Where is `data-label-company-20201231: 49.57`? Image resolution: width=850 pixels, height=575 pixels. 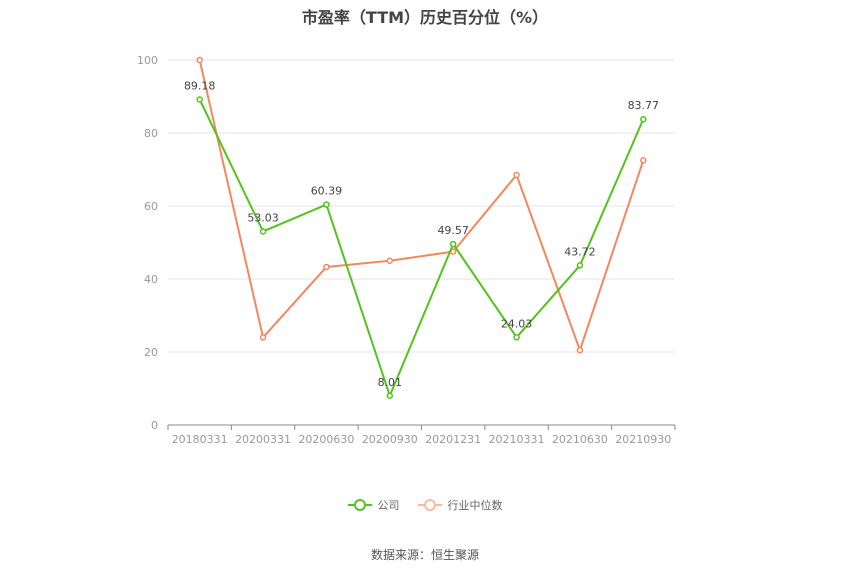 data-label-company-20201231: 49.57 is located at coordinates (453, 230).